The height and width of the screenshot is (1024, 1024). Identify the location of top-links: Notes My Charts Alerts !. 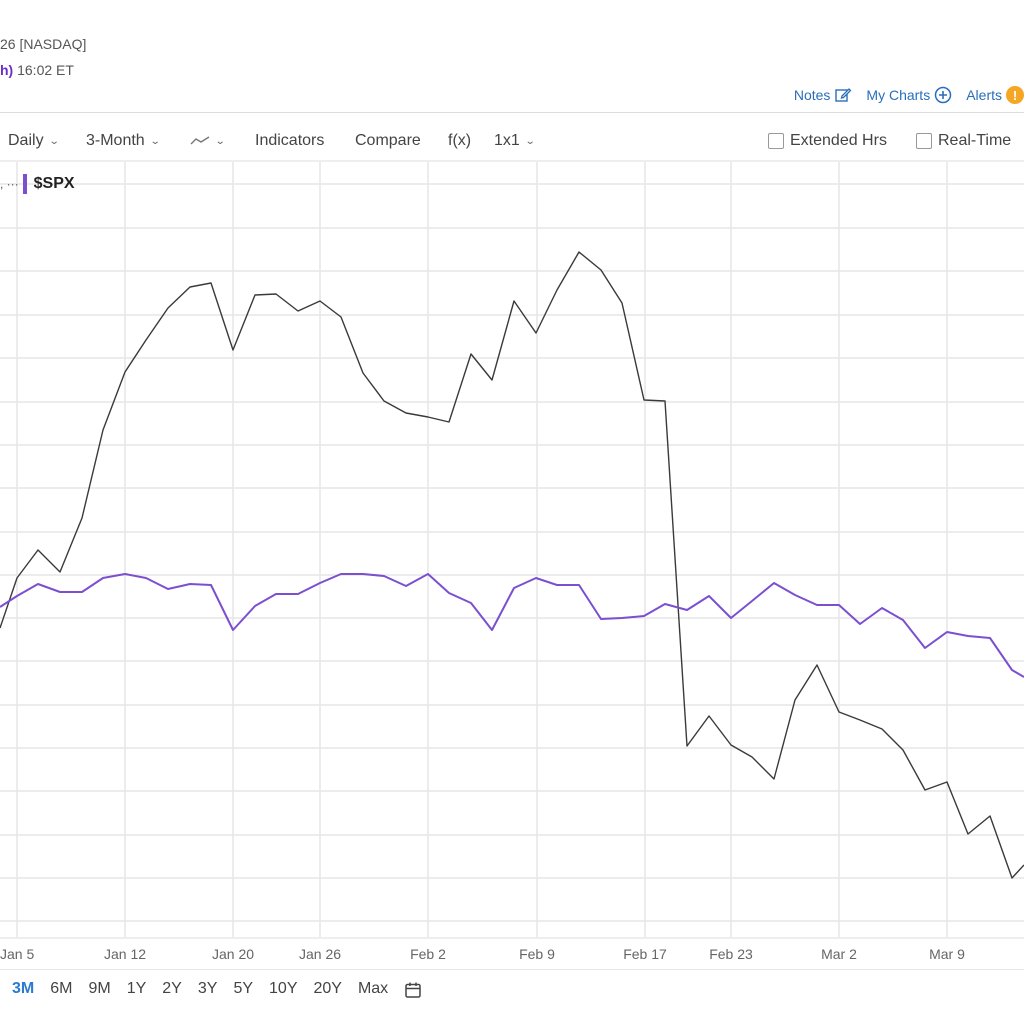
(909, 95).